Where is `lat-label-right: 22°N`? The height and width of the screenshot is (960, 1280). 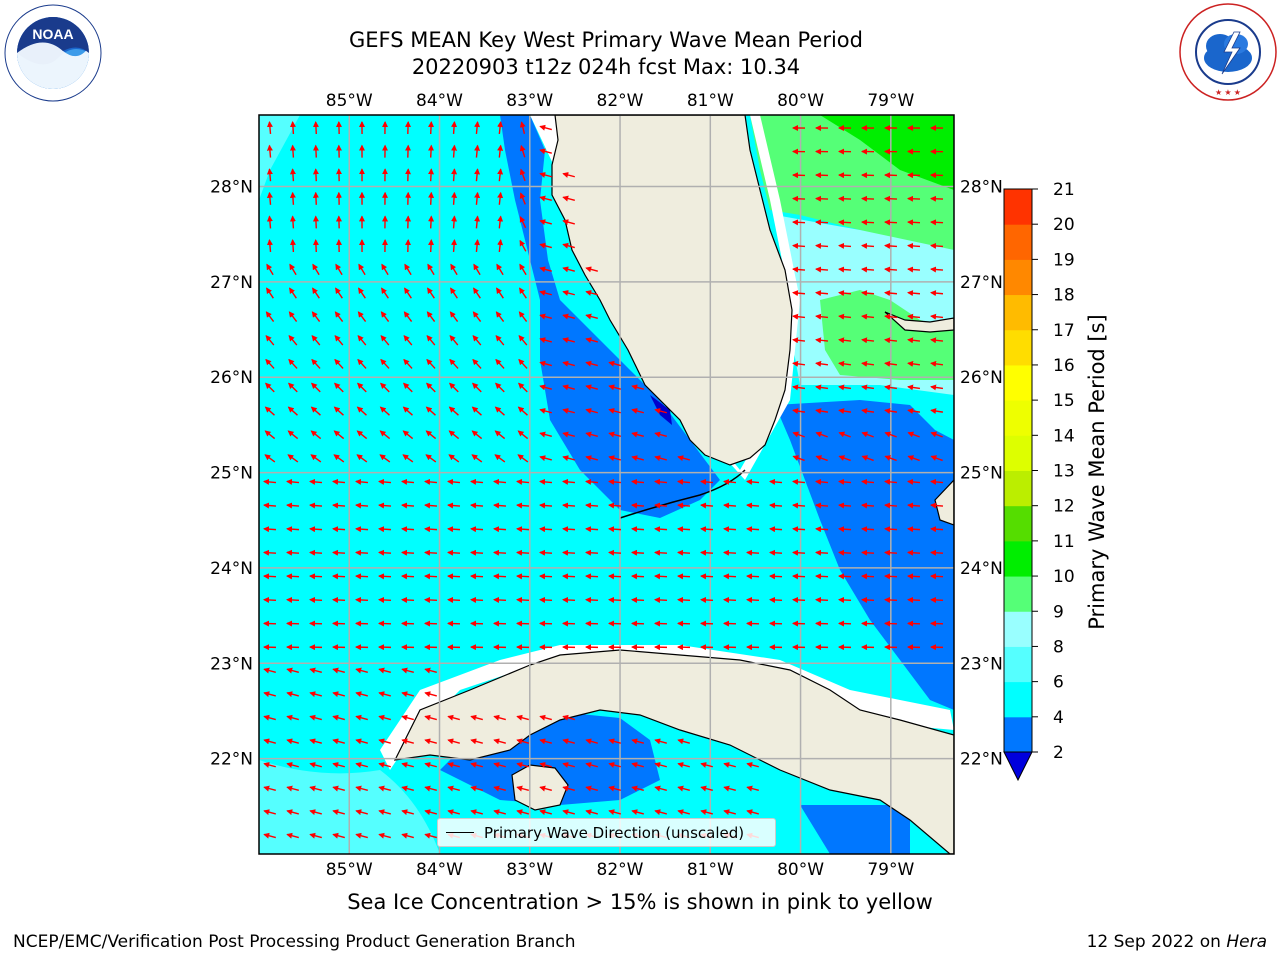
lat-label-right: 22°N is located at coordinates (981, 760).